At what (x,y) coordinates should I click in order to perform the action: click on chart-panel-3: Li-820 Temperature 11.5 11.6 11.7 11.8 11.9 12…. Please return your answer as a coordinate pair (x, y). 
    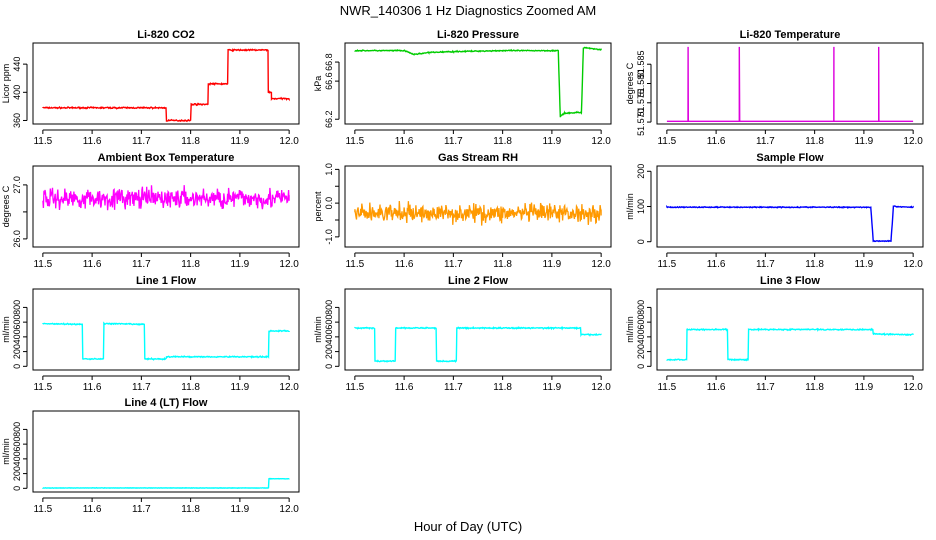
    Looking at the image, I should click on (774, 88).